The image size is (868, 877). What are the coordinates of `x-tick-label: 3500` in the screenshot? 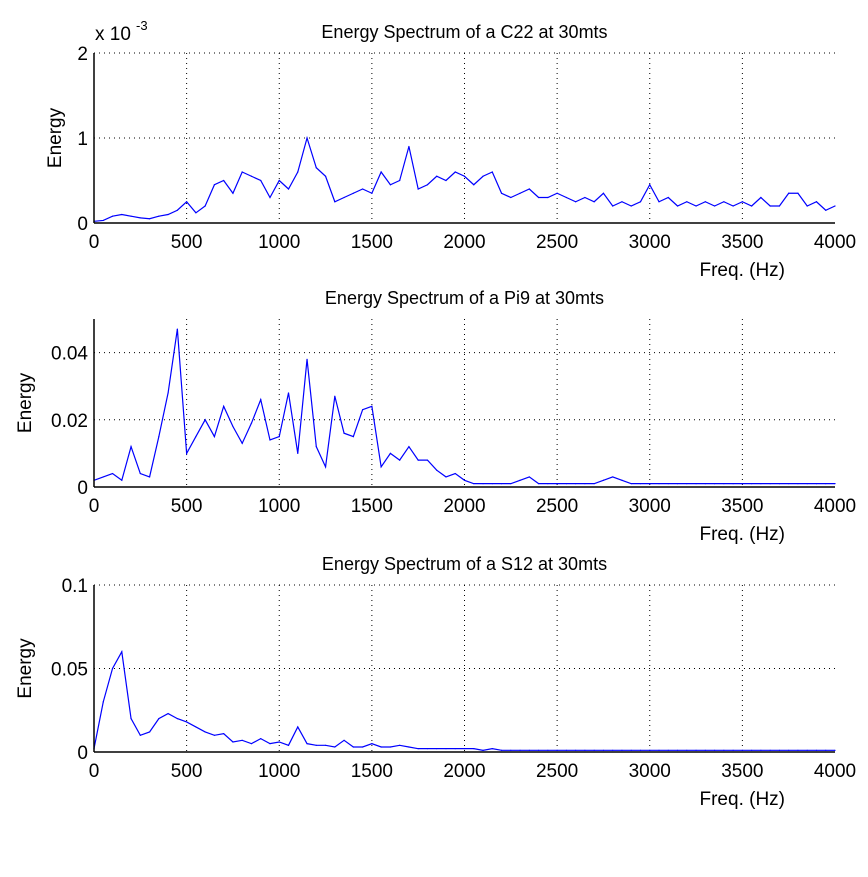 It's located at (742, 506).